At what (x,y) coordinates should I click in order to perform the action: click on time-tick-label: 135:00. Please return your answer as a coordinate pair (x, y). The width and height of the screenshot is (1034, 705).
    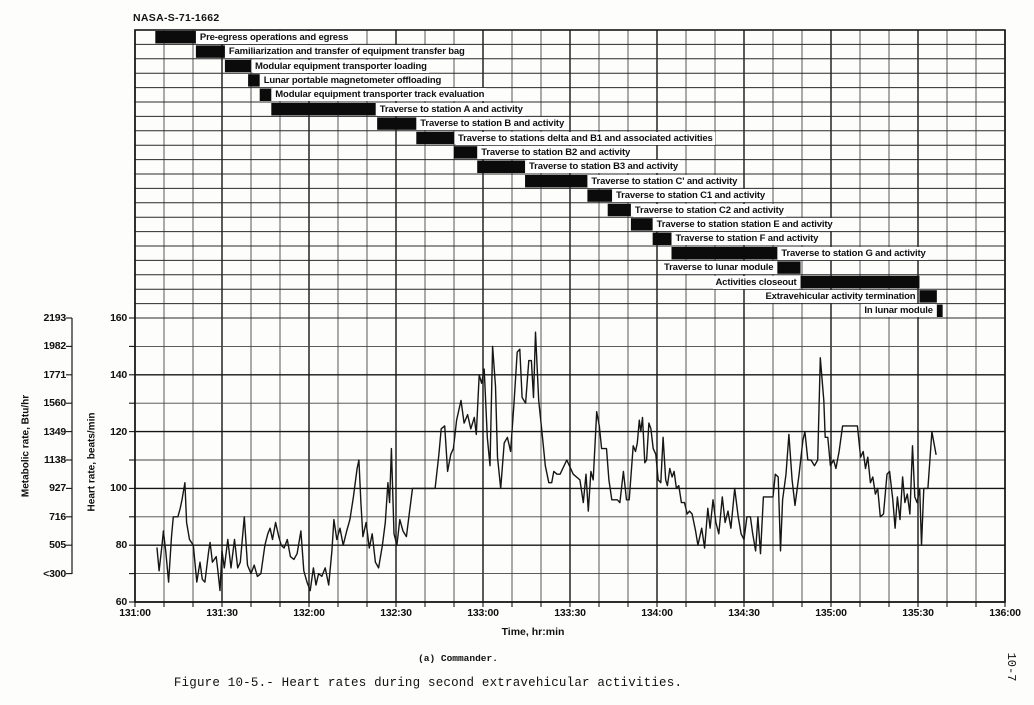
    Looking at the image, I should click on (831, 613).